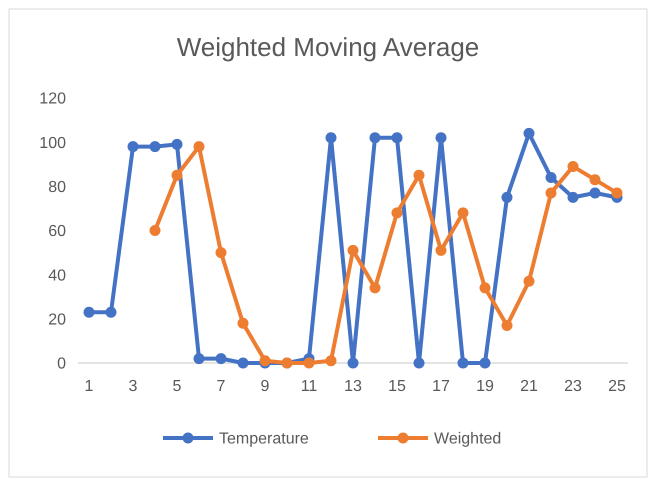 This screenshot has width=648, height=485. Describe the element at coordinates (328, 47) in the screenshot. I see `chart-title: Weighted Moving Average` at that location.